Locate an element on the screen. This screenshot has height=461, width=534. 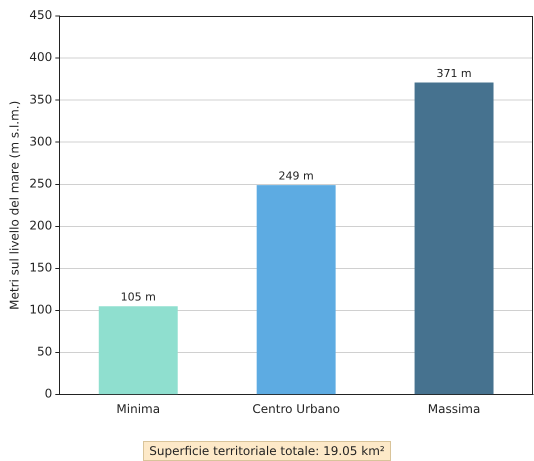
text: Superficie territoriale totale: 19.05 km² is located at coordinates (267, 451).